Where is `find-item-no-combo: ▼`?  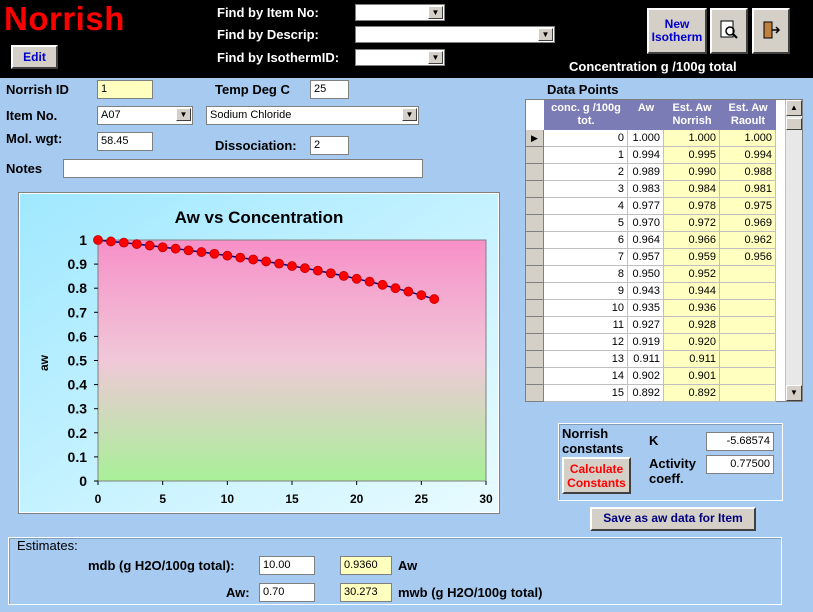
find-item-no-combo: ▼ is located at coordinates (400, 12).